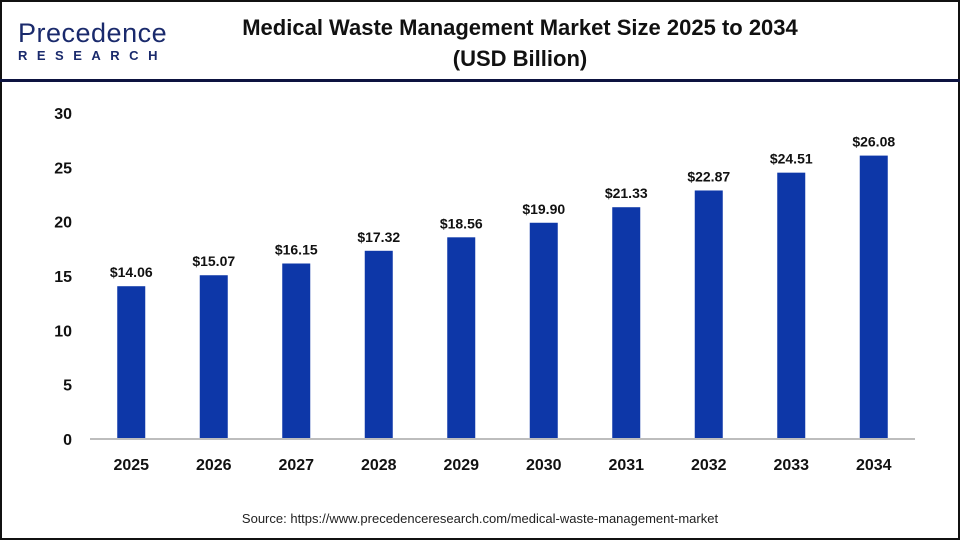 The height and width of the screenshot is (540, 960). I want to click on bar-2029, so click(461, 338).